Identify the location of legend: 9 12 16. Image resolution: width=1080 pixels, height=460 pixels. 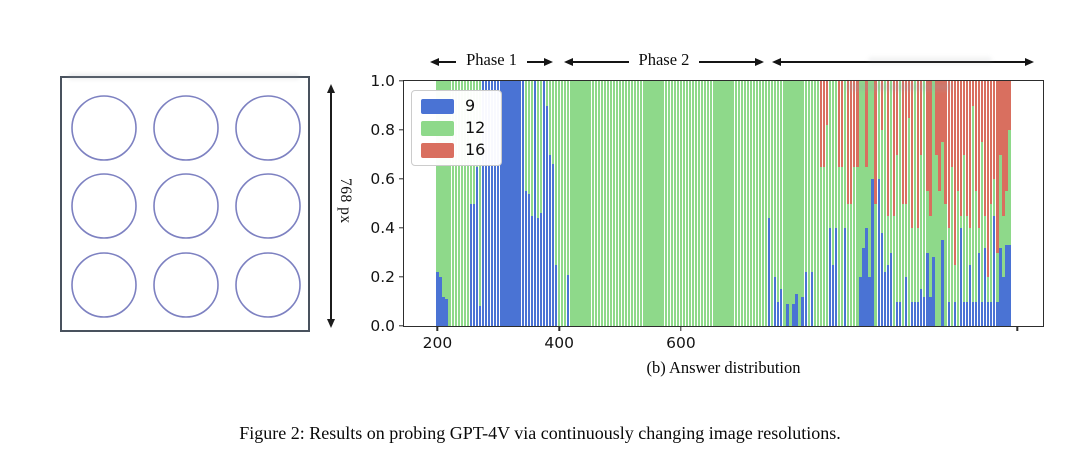
(457, 128).